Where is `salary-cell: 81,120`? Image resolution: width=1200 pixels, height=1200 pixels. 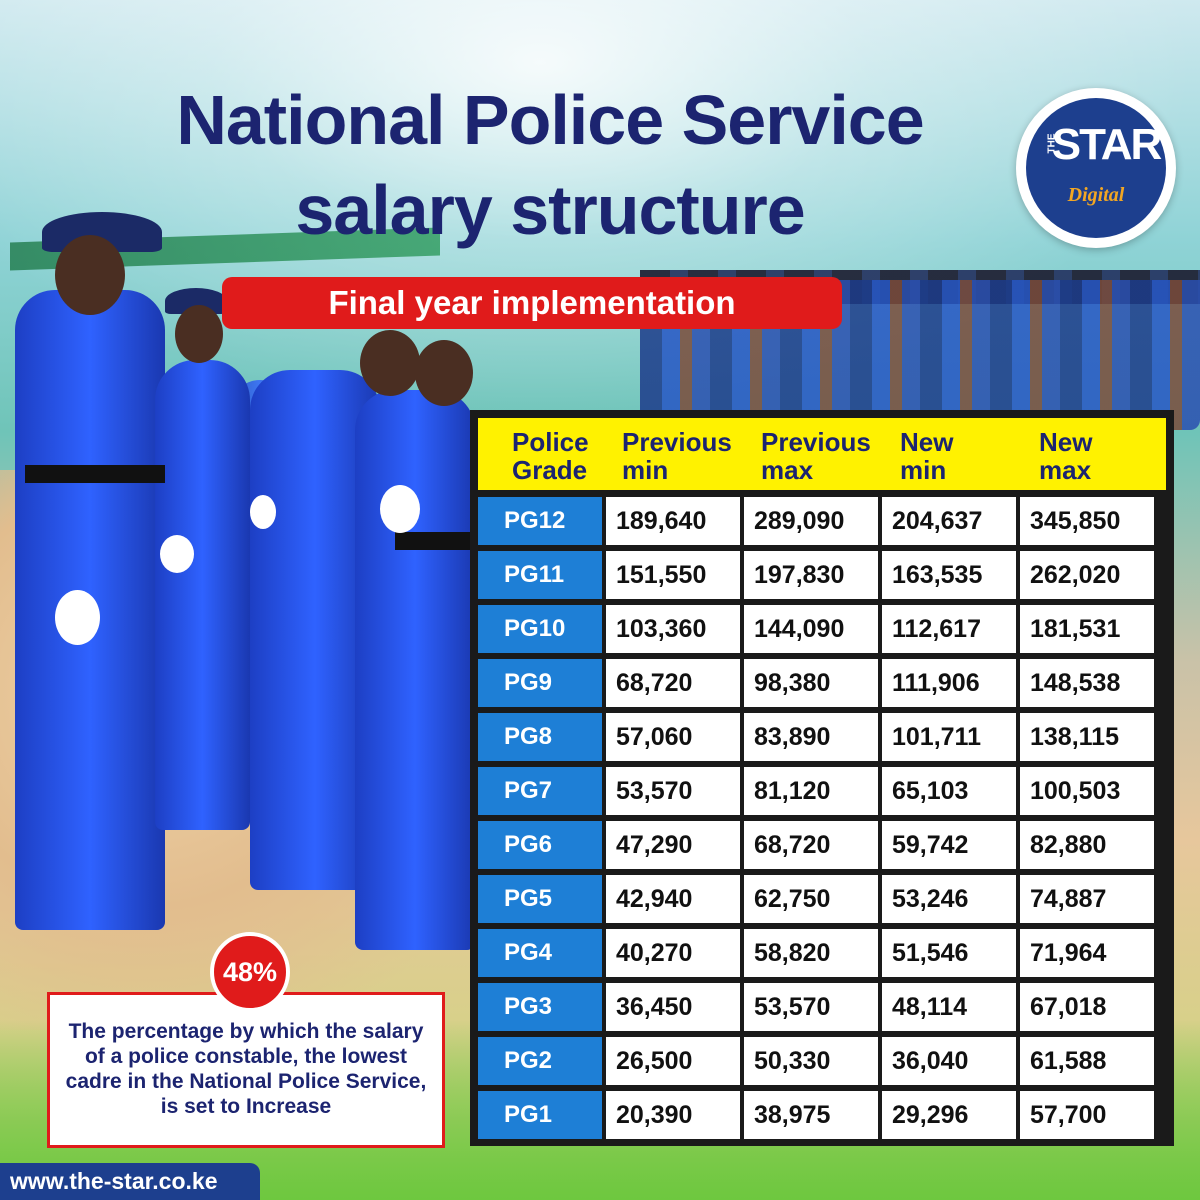 salary-cell: 81,120 is located at coordinates (811, 791).